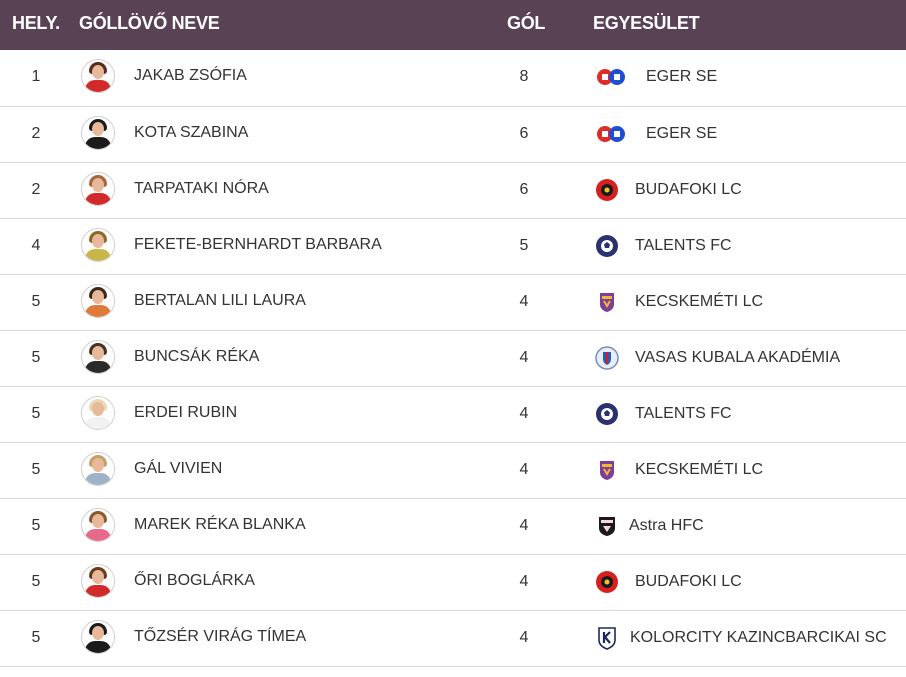 Image resolution: width=906 pixels, height=677 pixels. Describe the element at coordinates (186, 412) in the screenshot. I see `player-name: ERDEI RUBIN` at that location.